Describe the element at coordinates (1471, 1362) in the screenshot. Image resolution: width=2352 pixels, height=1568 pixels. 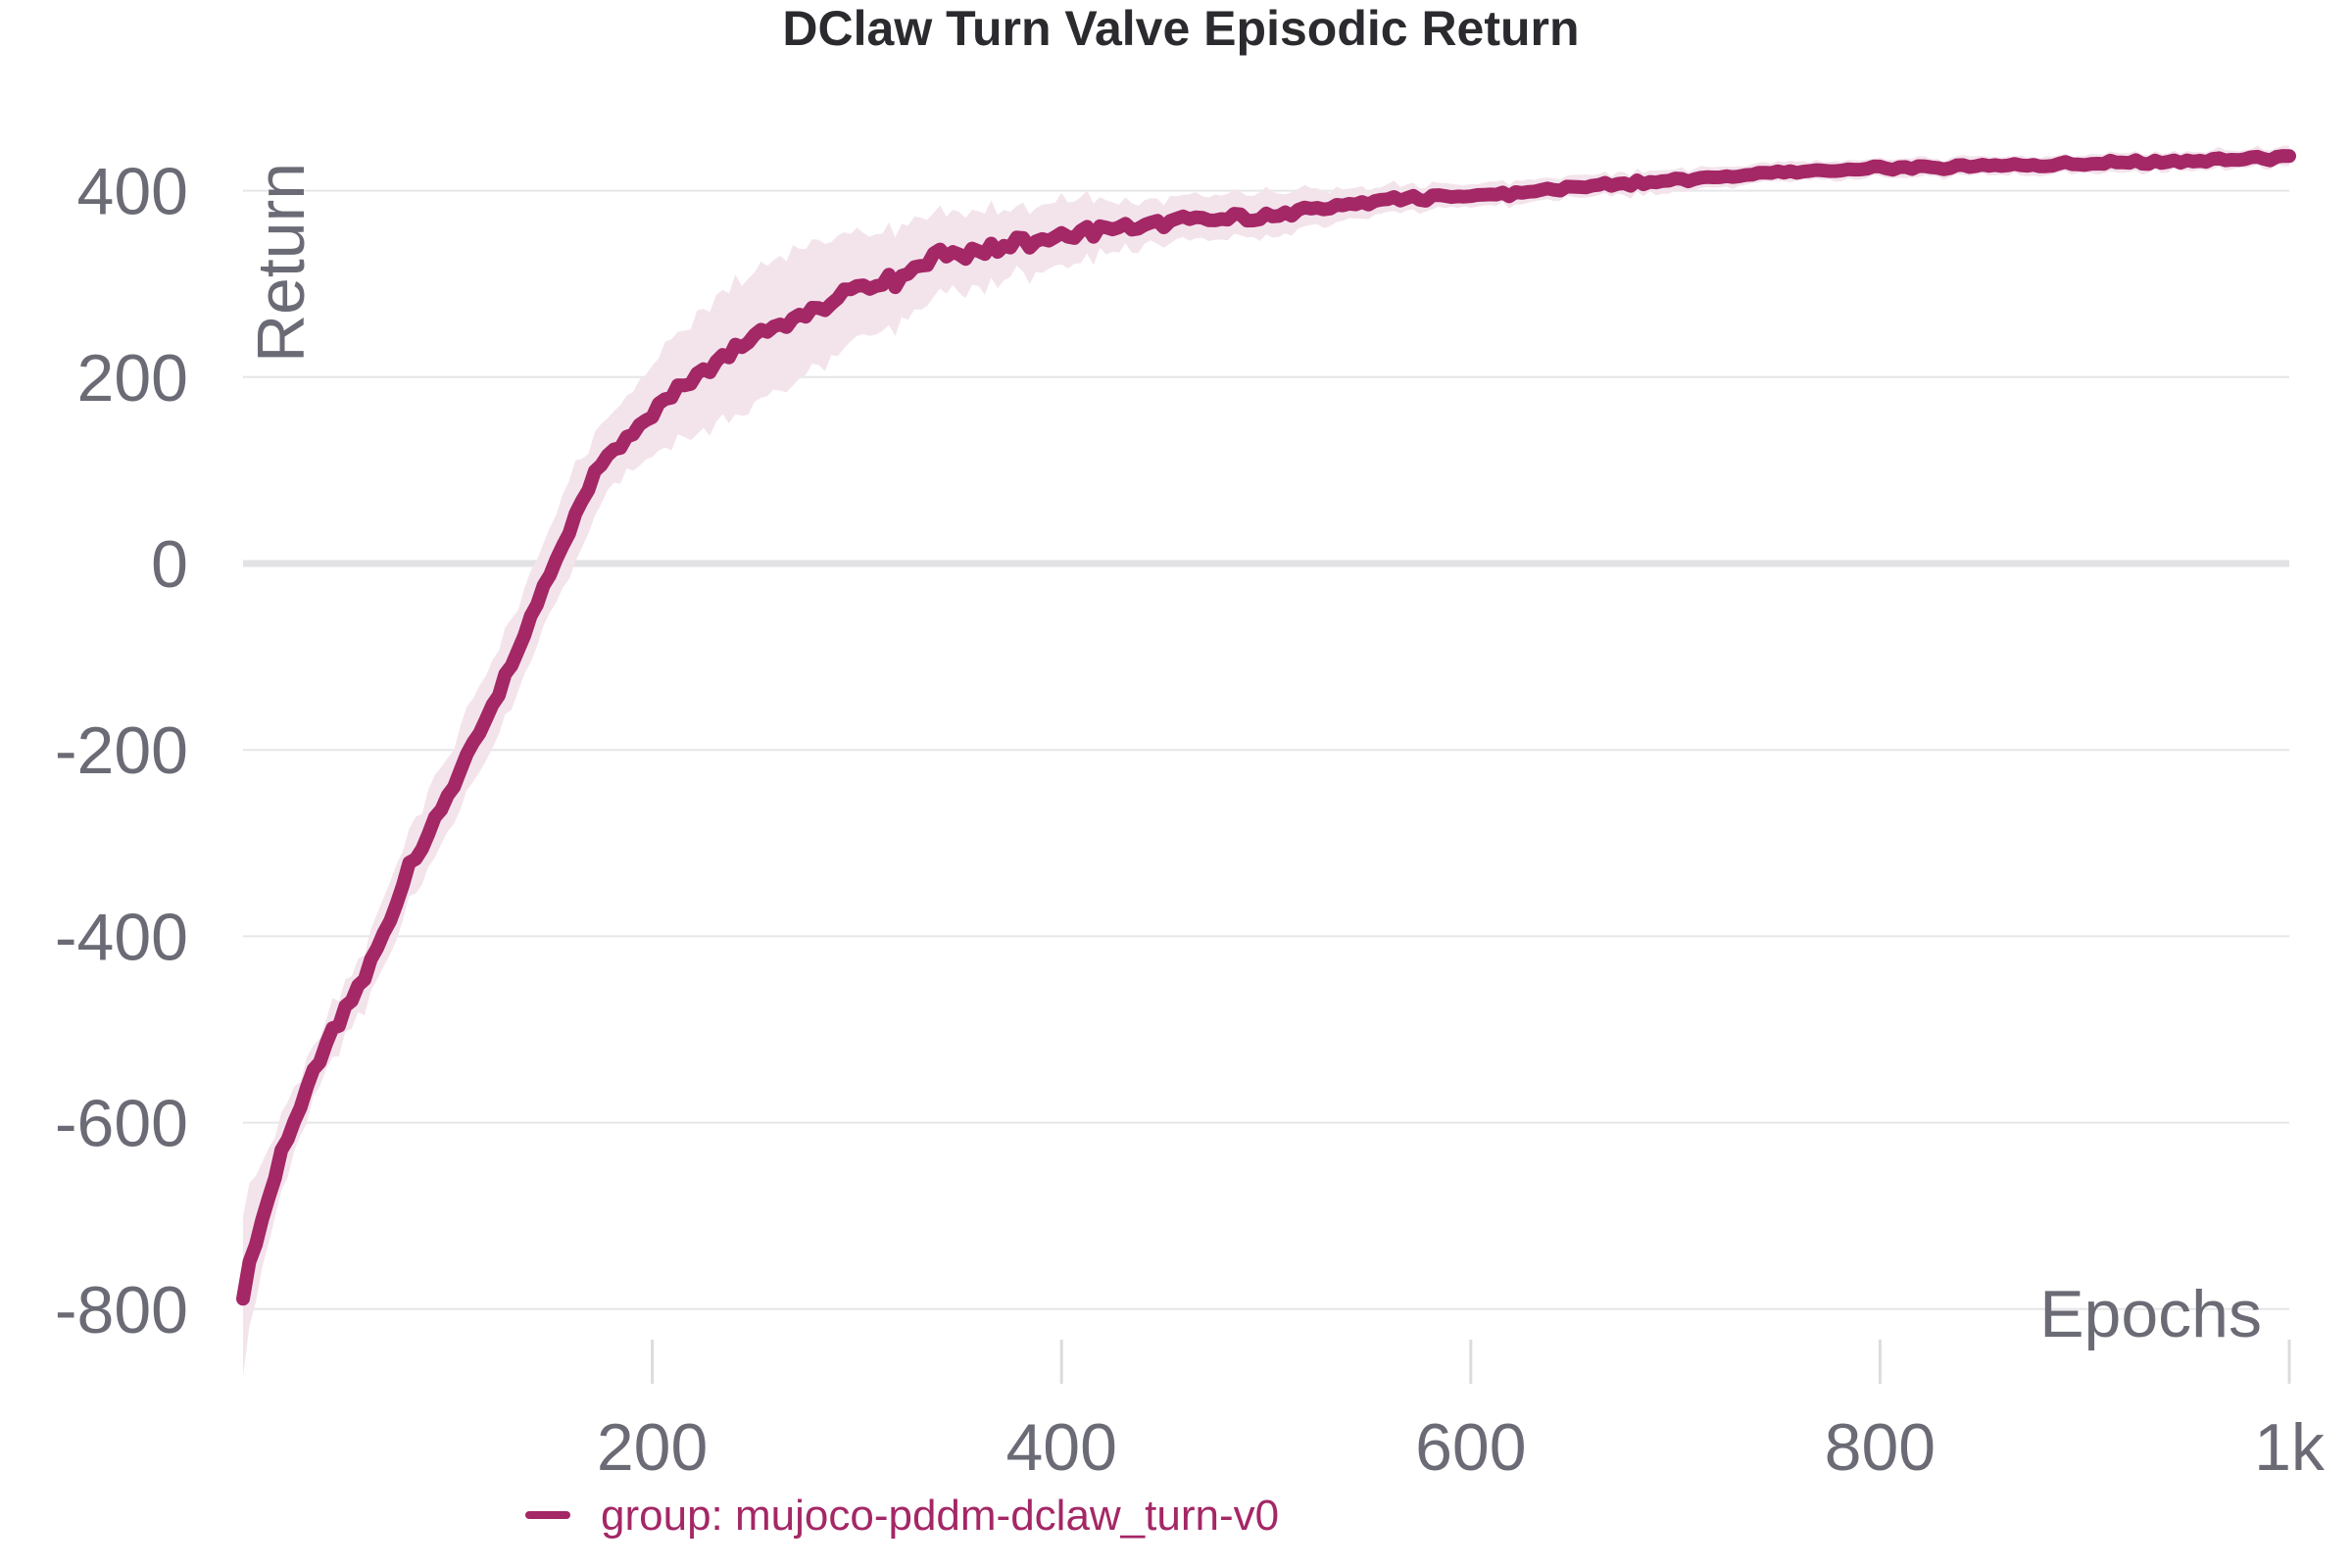
I see `x-tick-layer` at that location.